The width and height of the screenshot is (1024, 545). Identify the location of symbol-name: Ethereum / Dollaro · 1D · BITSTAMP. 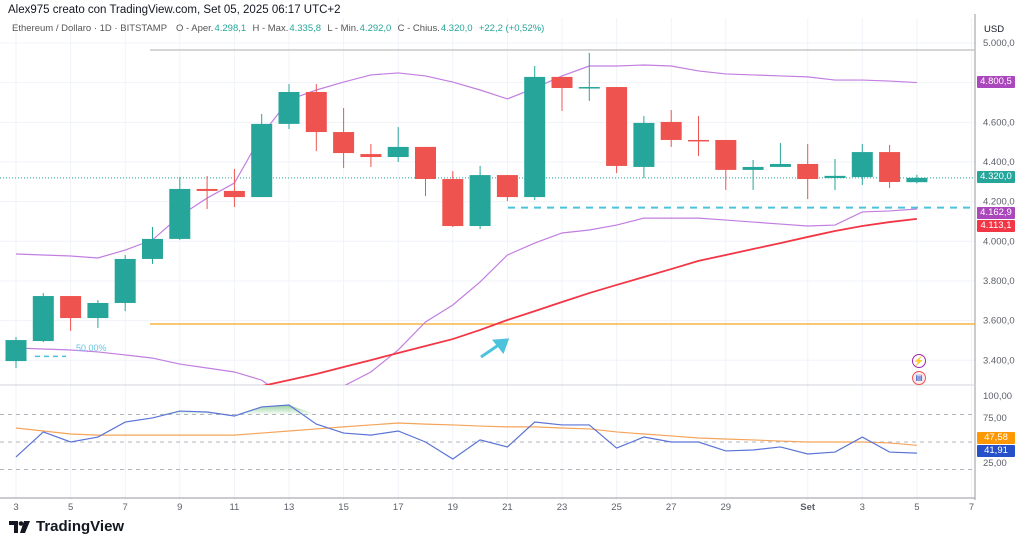
(90, 28).